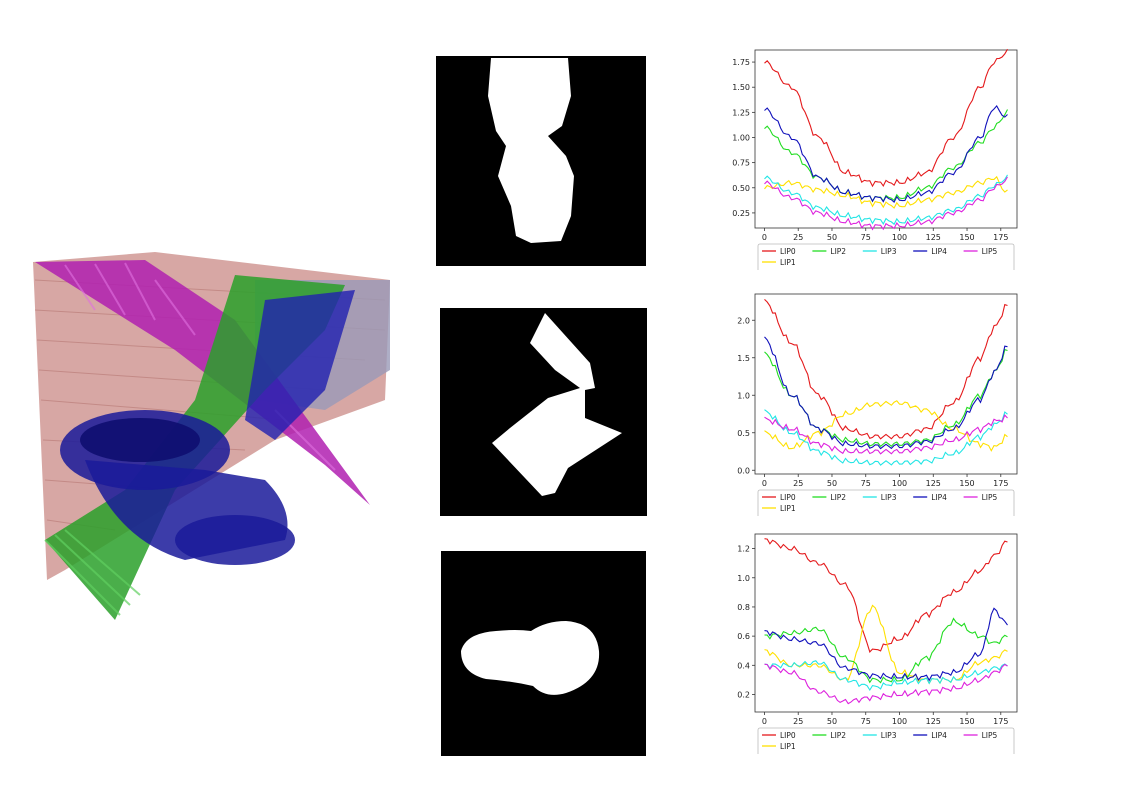  I want to click on y-tick-label: 0.5, so click(743, 433).